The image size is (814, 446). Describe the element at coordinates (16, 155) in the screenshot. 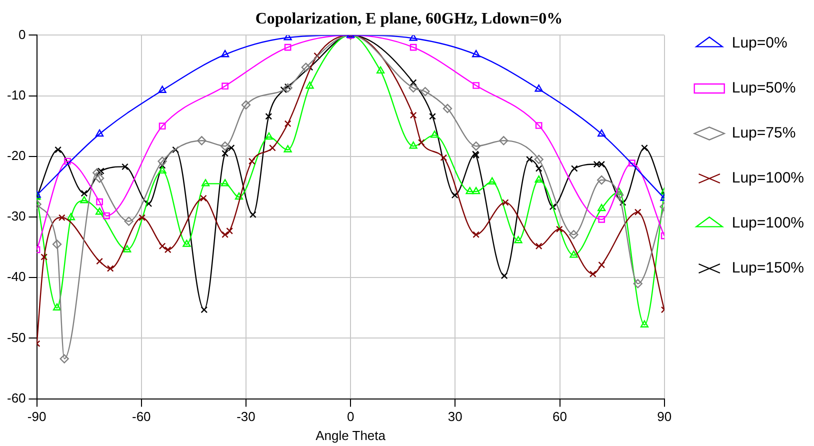

I see `y-tick-label: -20` at that location.